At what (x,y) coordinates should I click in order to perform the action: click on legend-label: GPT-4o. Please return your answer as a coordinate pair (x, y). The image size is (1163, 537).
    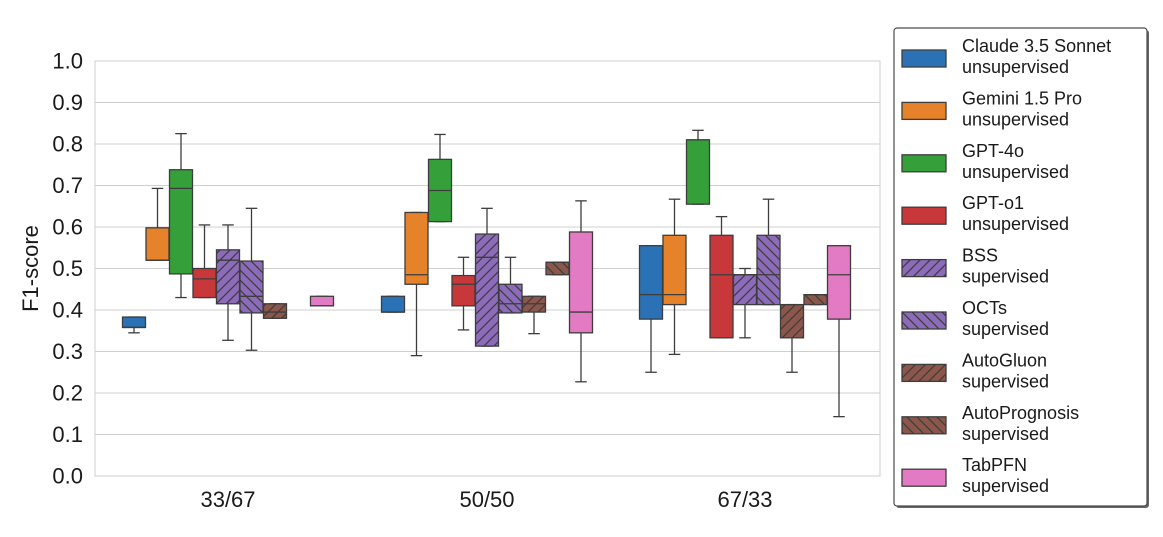
    Looking at the image, I should click on (993, 151).